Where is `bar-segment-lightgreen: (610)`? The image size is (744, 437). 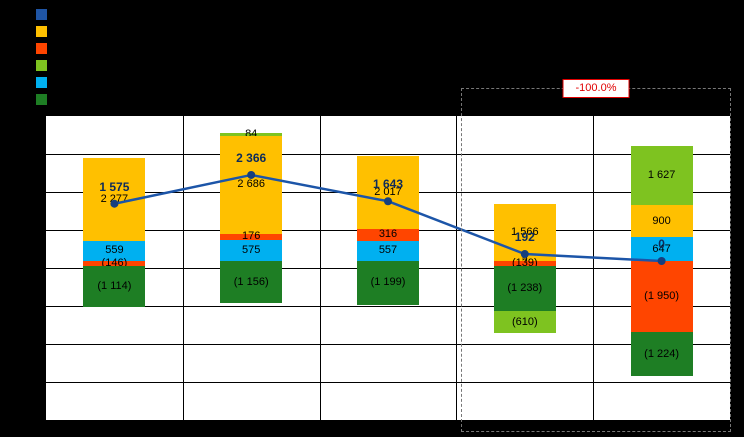 bar-segment-lightgreen: (610) is located at coordinates (524, 322).